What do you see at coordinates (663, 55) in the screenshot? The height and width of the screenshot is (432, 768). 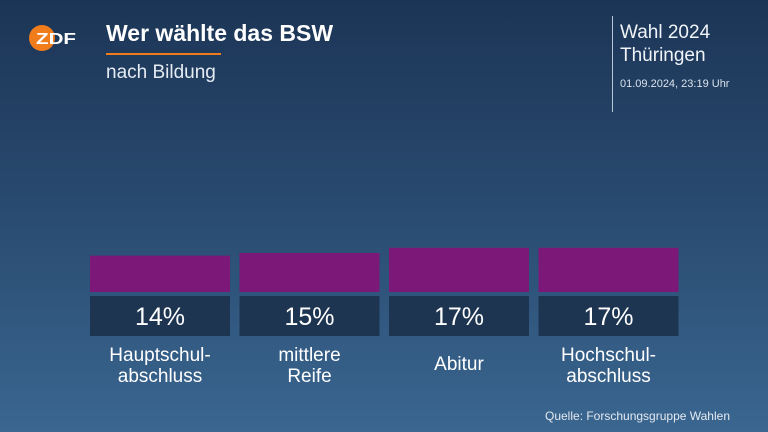 I see `election-state: Thüringen` at bounding box center [663, 55].